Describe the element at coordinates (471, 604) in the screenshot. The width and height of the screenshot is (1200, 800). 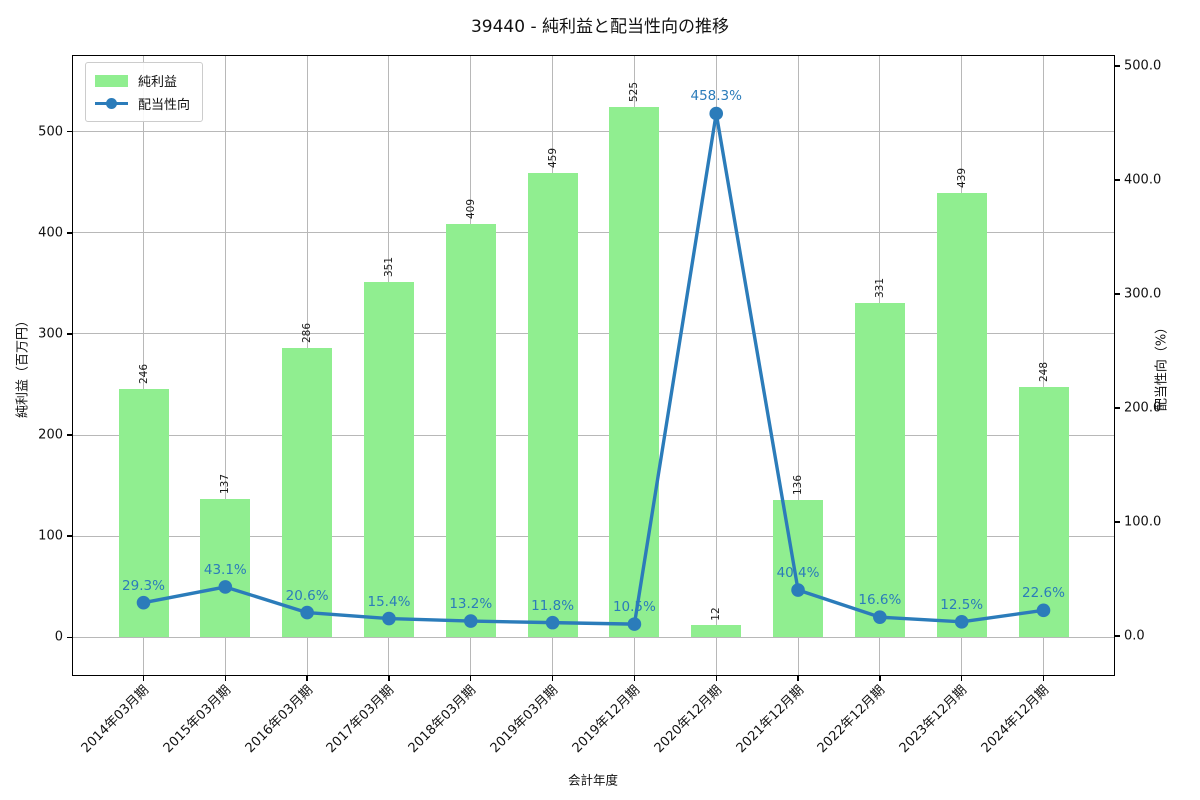
I see `payout-point-label: 13.2%` at that location.